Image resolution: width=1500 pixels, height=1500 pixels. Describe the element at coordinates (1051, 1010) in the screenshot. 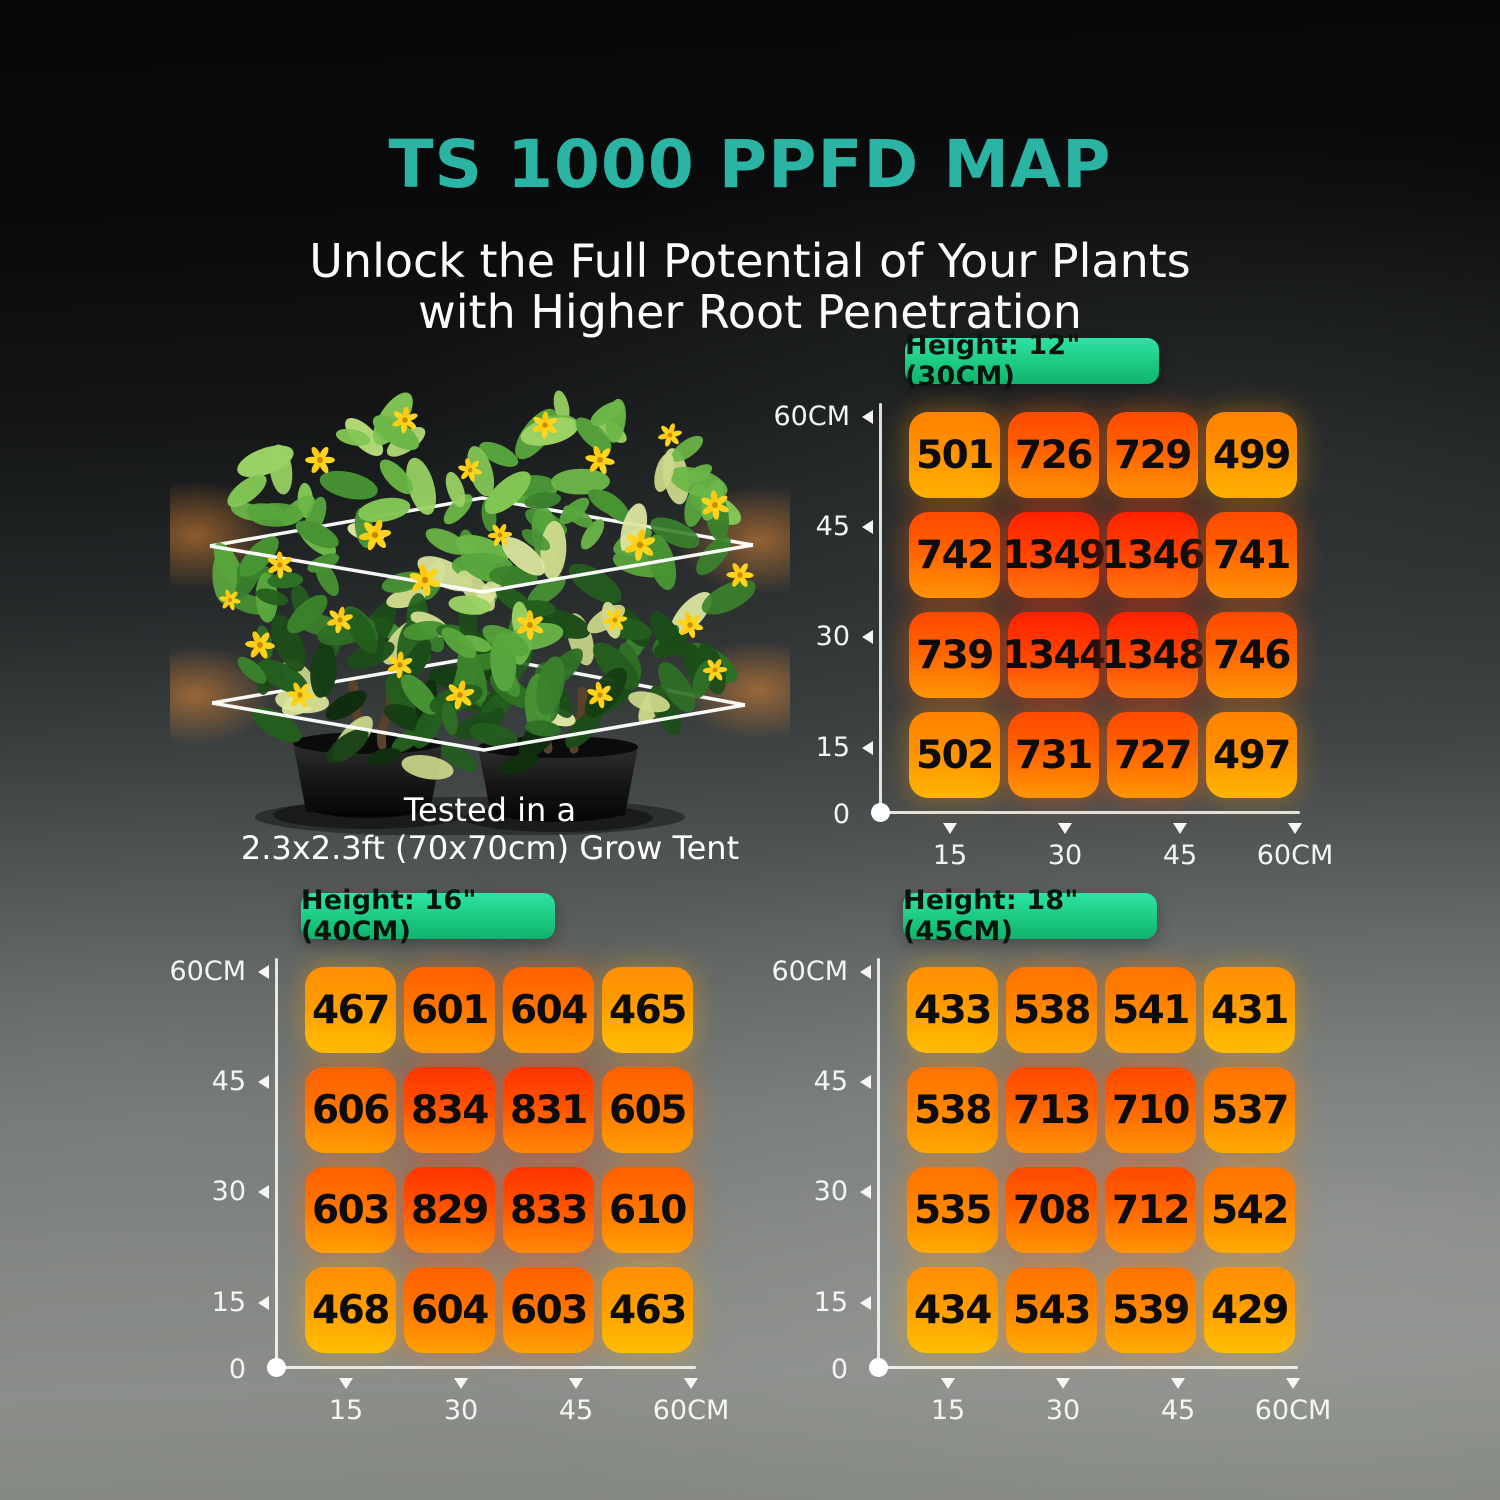

I see `ppfd-value-tile: 538` at that location.